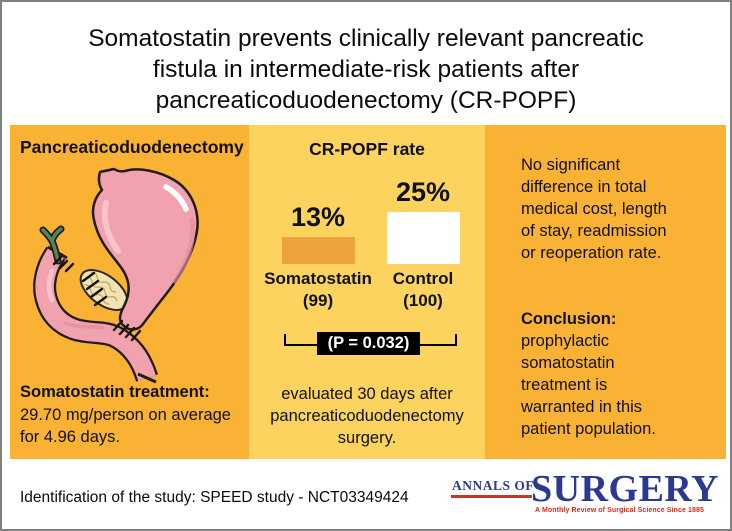 This screenshot has width=732, height=531. What do you see at coordinates (318, 289) in the screenshot?
I see `bar-label-somatostatin: Somatostatin (99)` at bounding box center [318, 289].